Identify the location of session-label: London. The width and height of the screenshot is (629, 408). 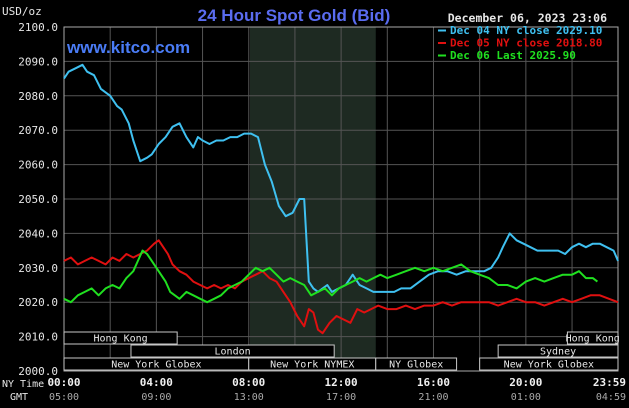
(233, 352).